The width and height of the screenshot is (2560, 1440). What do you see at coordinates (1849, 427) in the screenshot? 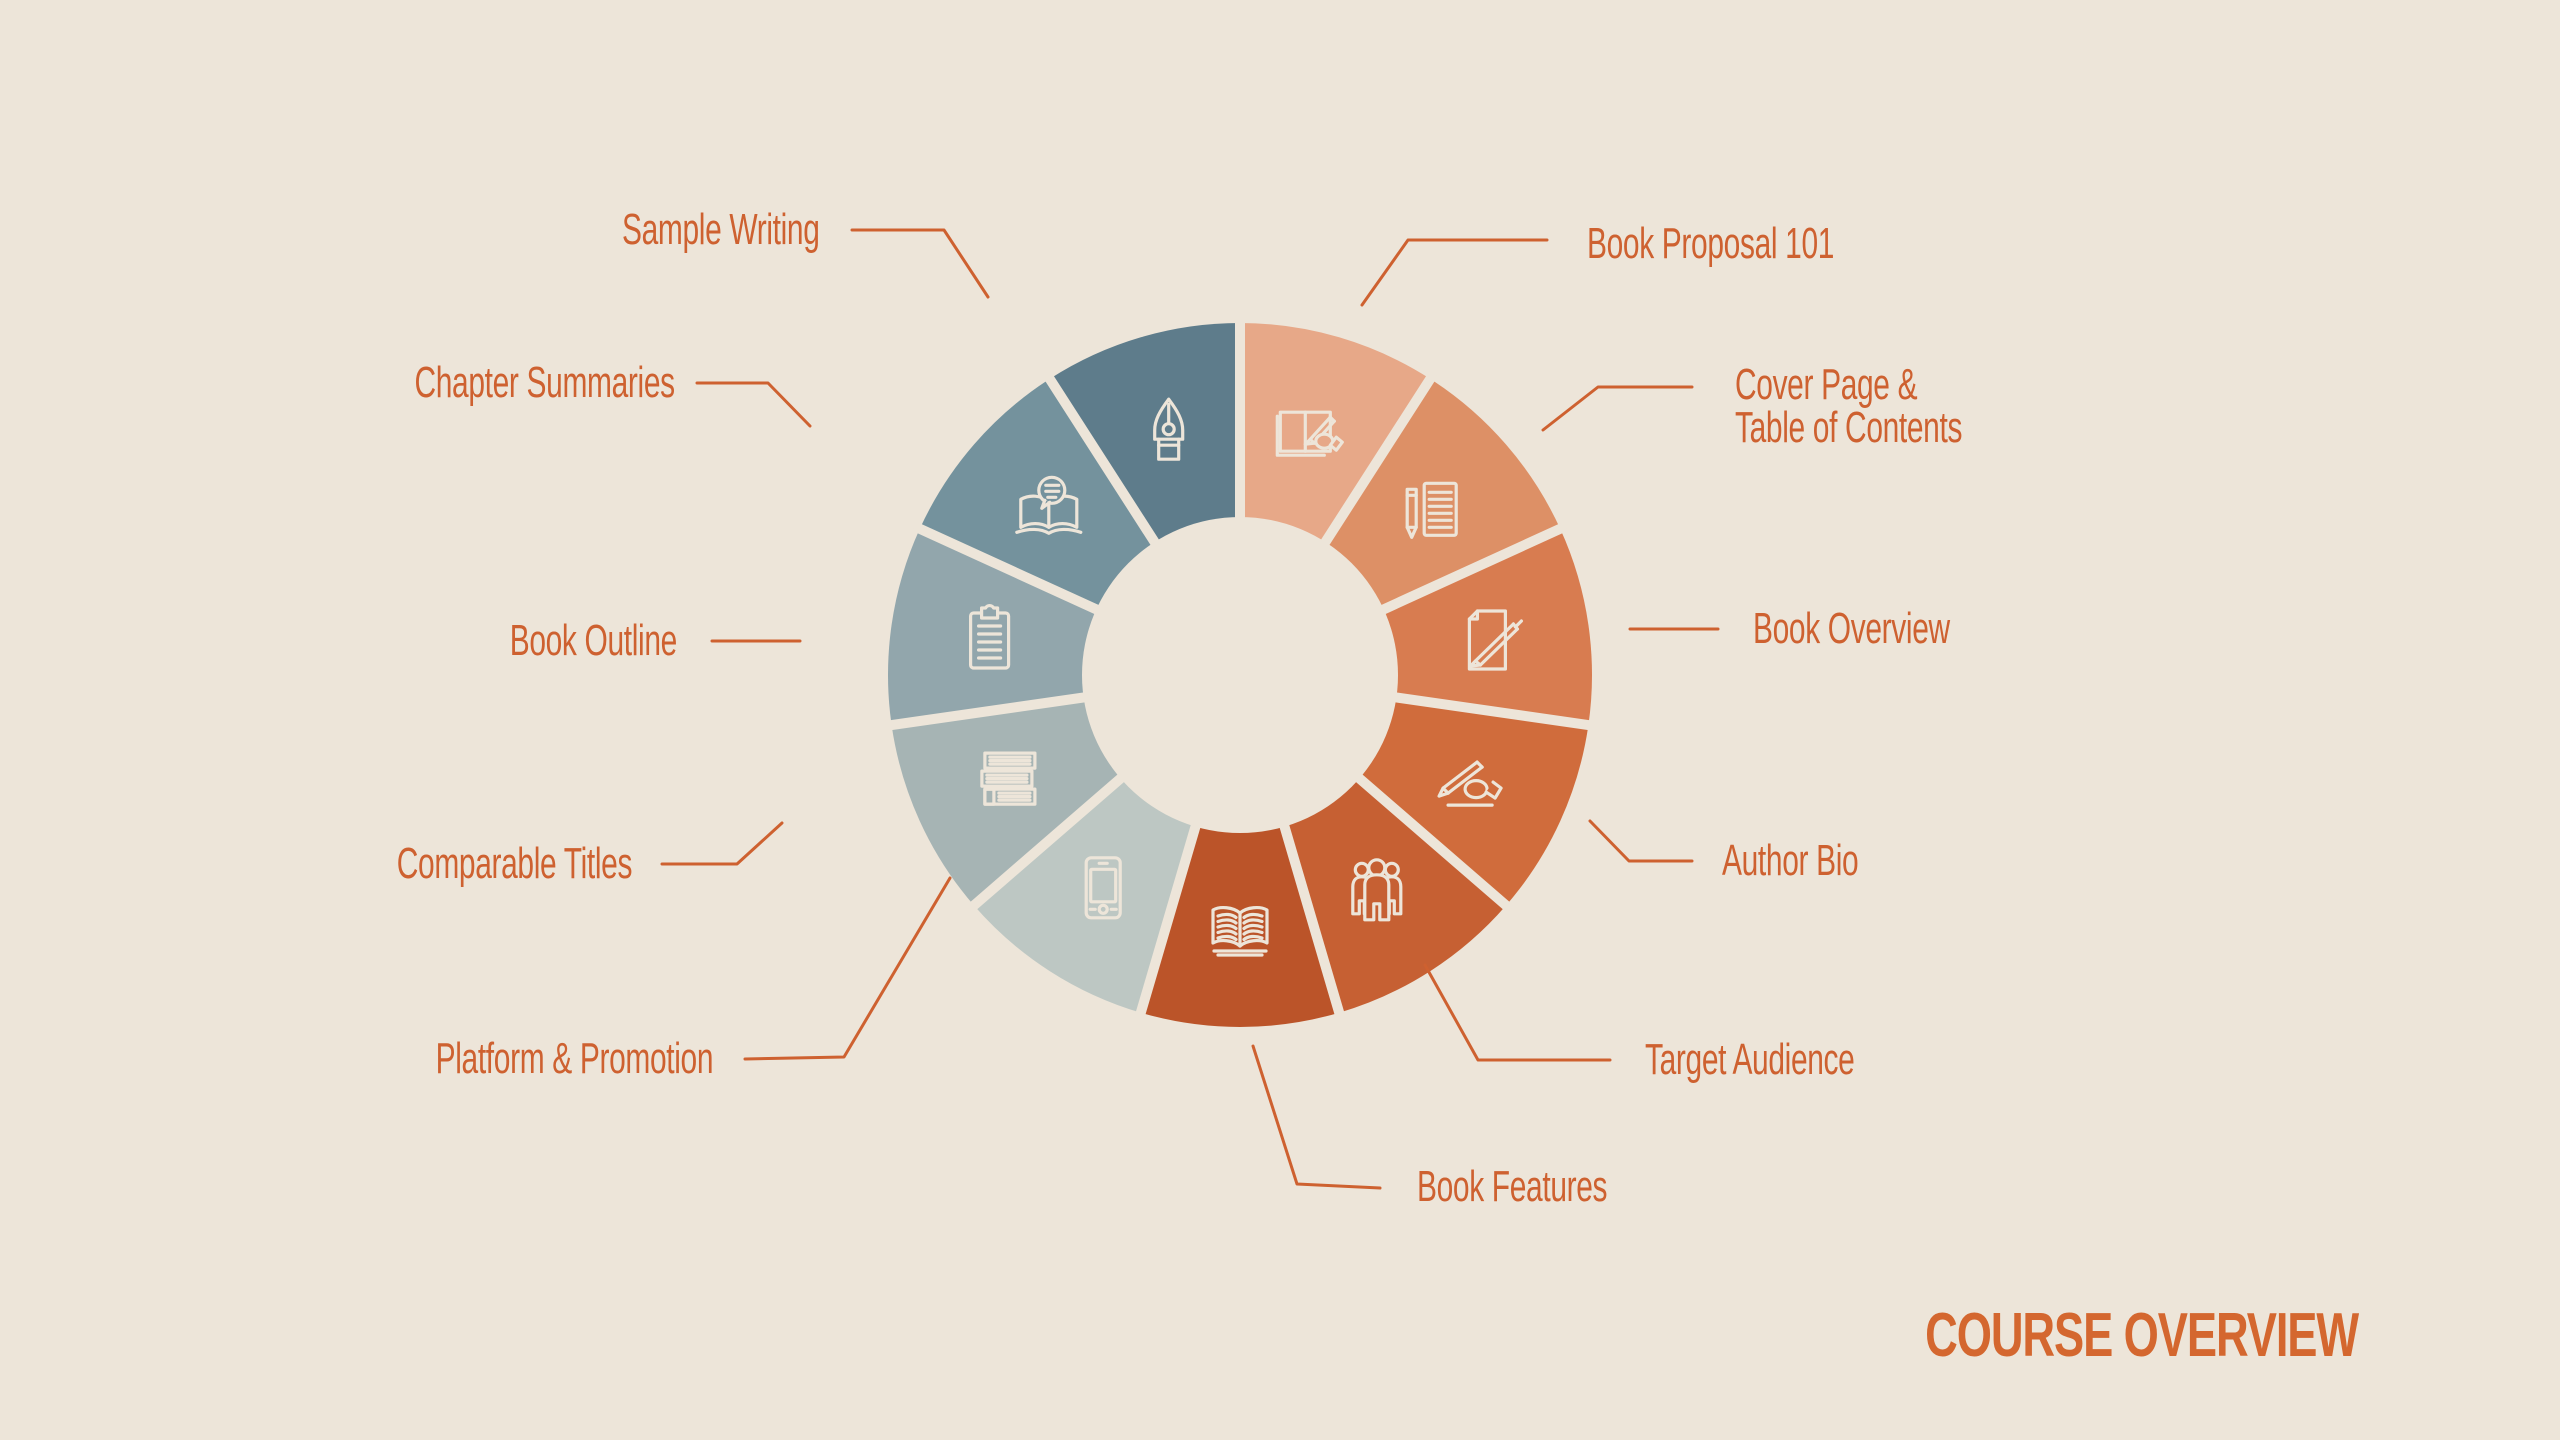
I see `label-cover-page-toc-line2: Table of Contents` at bounding box center [1849, 427].